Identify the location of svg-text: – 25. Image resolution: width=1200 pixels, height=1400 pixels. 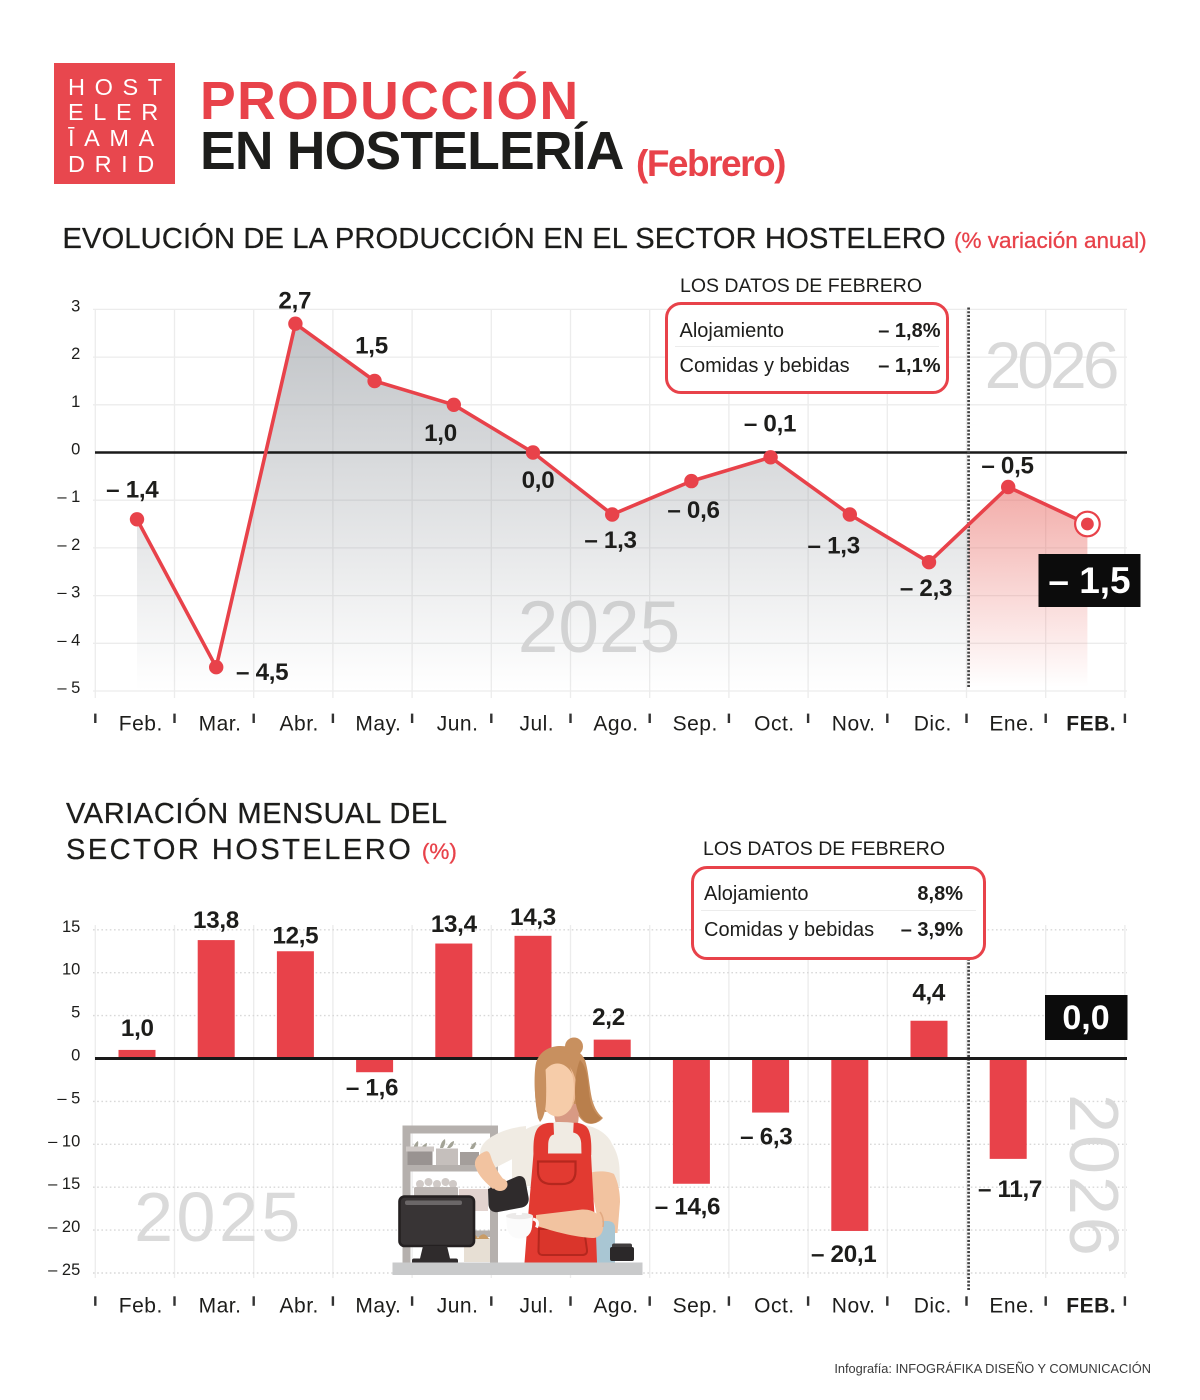
(64, 1270).